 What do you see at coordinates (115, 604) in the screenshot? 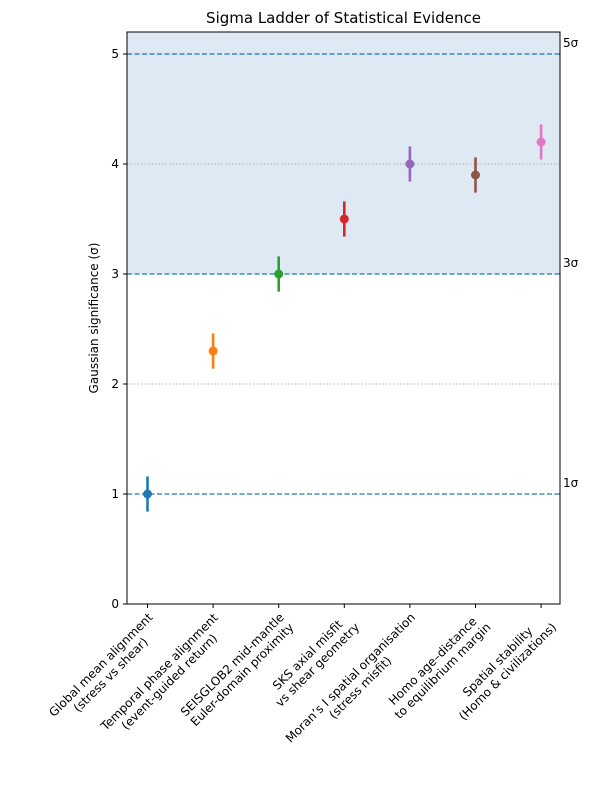
I see `y-tick-label: 0` at bounding box center [115, 604].